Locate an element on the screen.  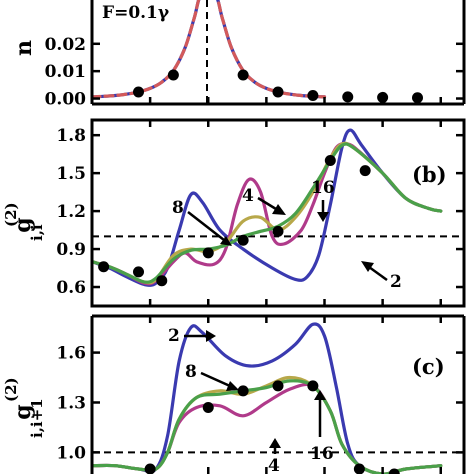
panel-c-ytick-label-0: 1.0 is located at coordinates (71, 453).